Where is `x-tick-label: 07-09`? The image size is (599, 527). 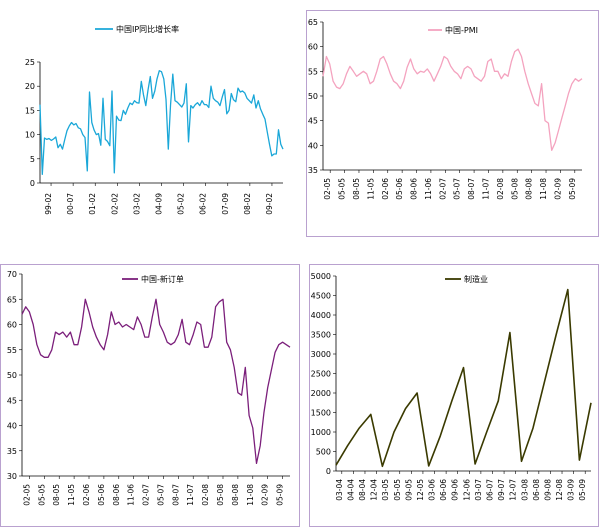 x-tick-label: 07-09 is located at coordinates (225, 204).